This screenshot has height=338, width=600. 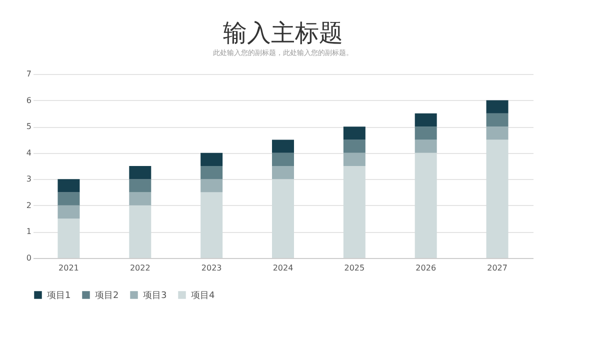 What do you see at coordinates (29, 231) in the screenshot?
I see `y-tick-label: 1` at bounding box center [29, 231].